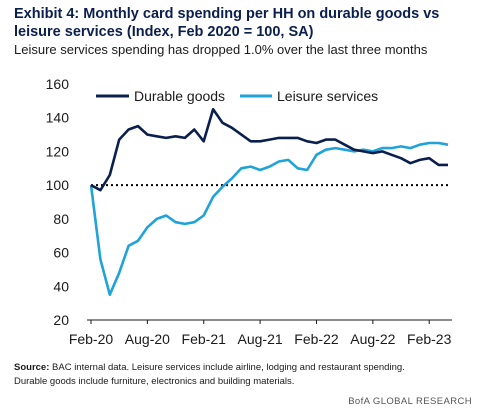 The image size is (500, 411). I want to click on y-tick-label: 40, so click(61, 286).